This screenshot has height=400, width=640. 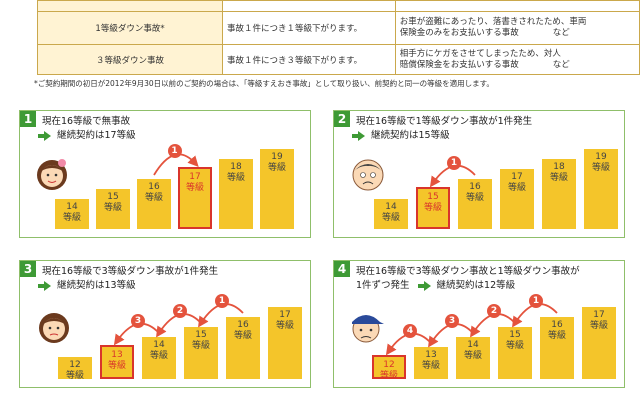 What do you see at coordinates (493, 22) in the screenshot?
I see `example-line: お車が盗難にあったり、落書きされたため、車両` at bounding box center [493, 22].